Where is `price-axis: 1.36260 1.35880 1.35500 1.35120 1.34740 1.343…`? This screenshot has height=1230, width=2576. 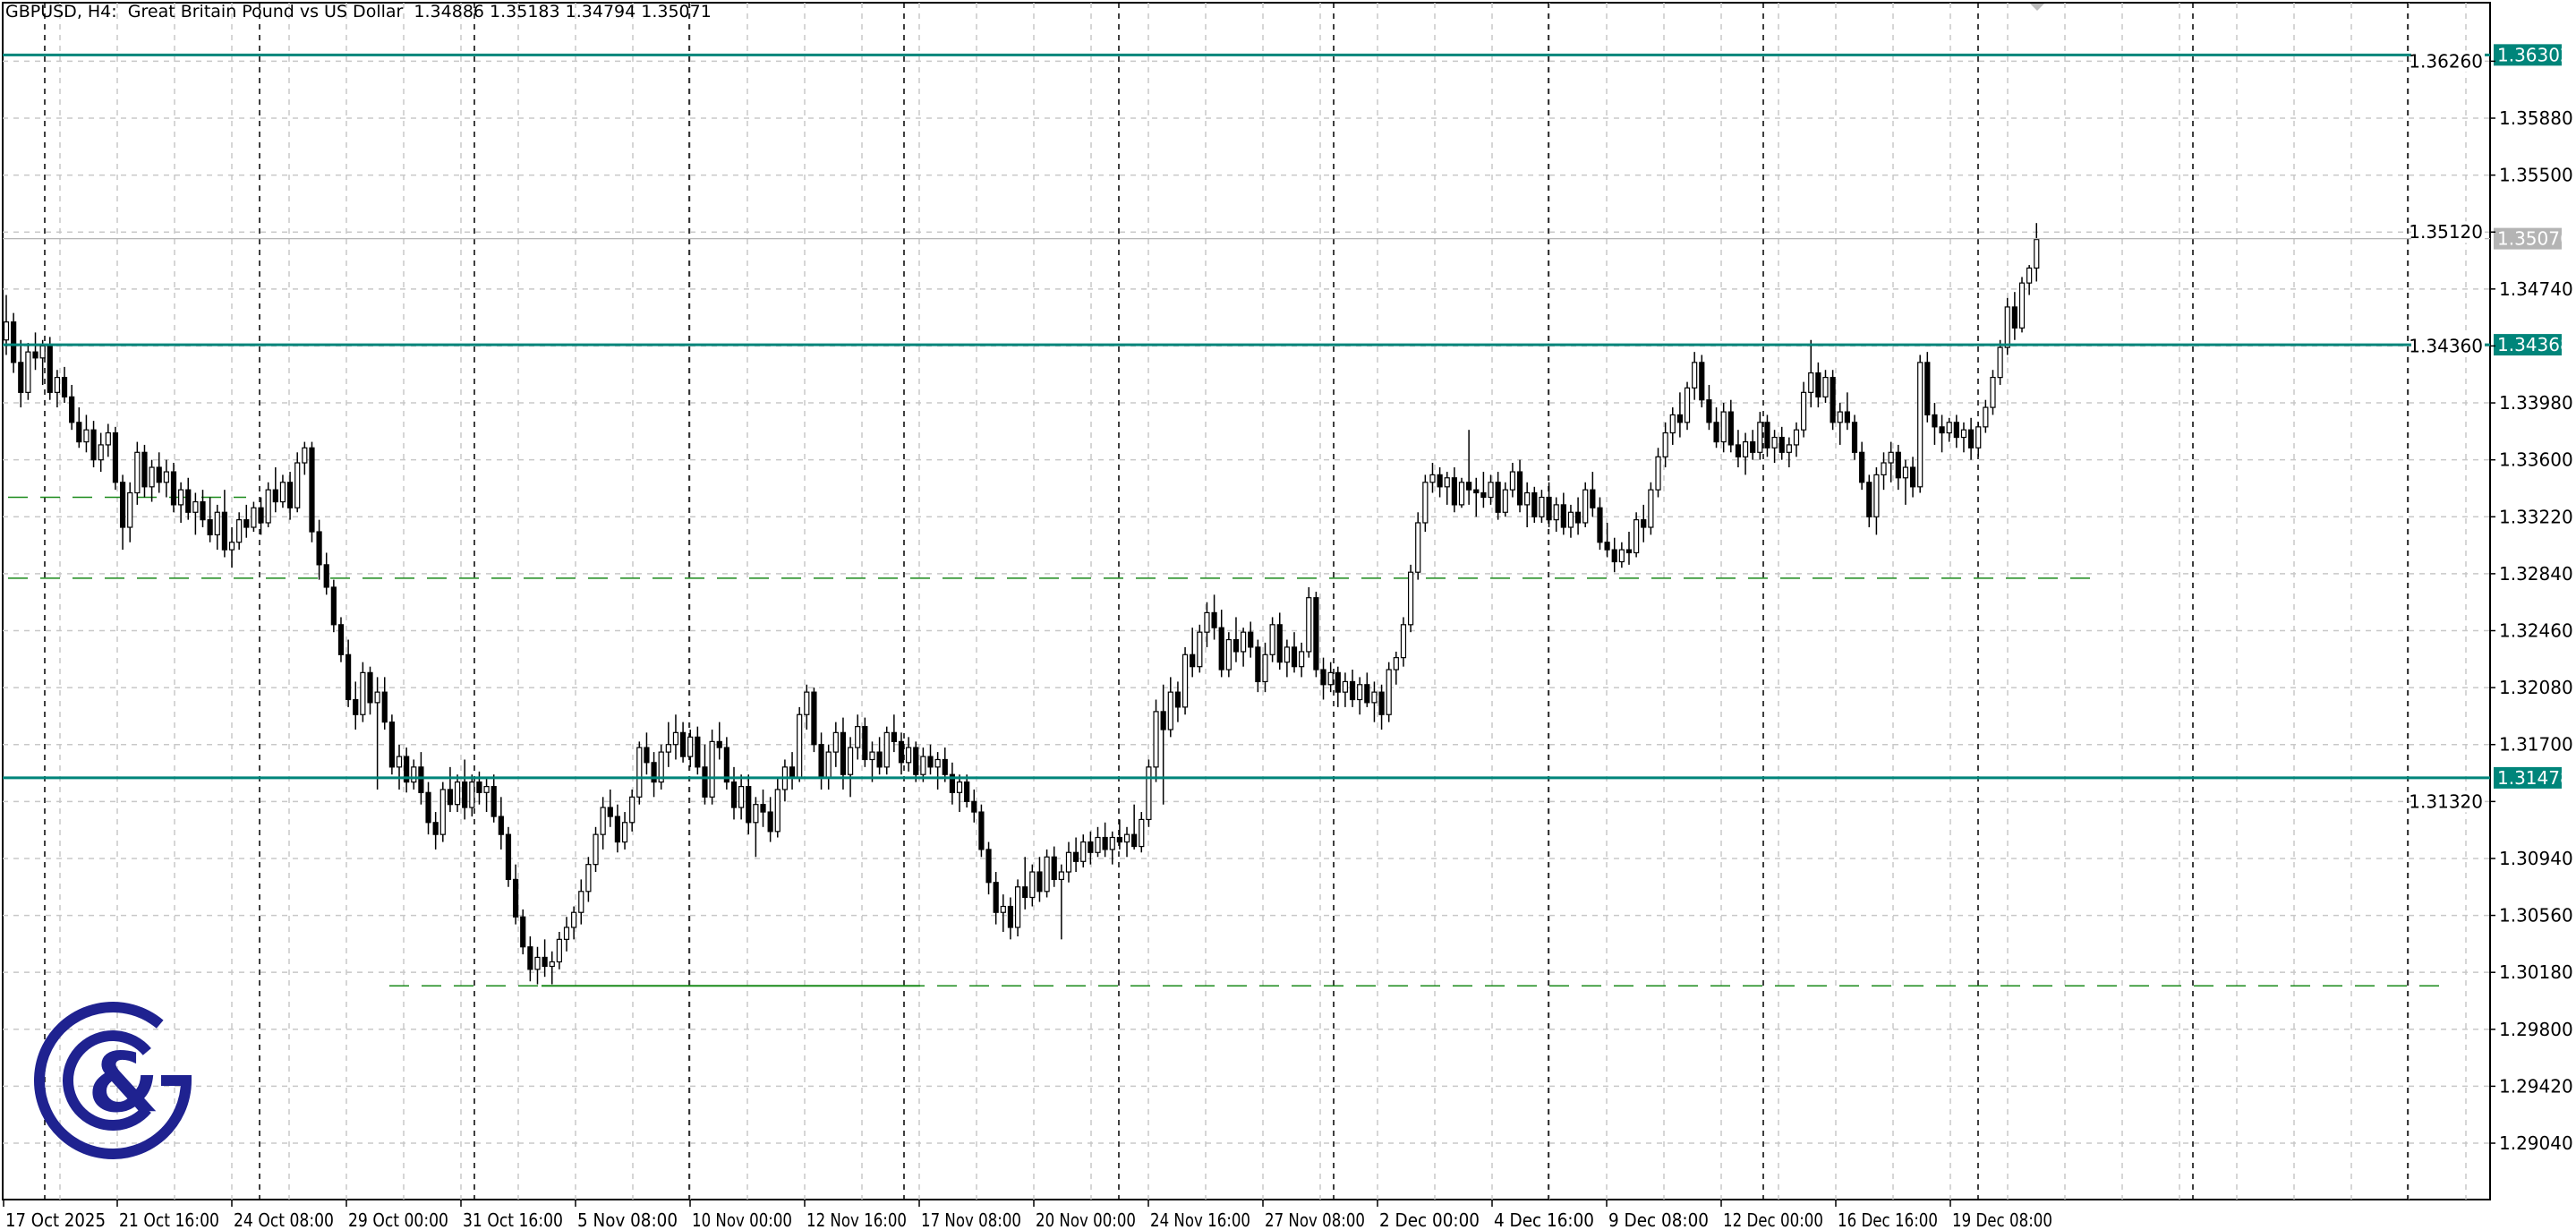 price-axis: 1.36260 1.35880 1.35500 1.35120 1.34740 1.343… is located at coordinates (2491, 602).